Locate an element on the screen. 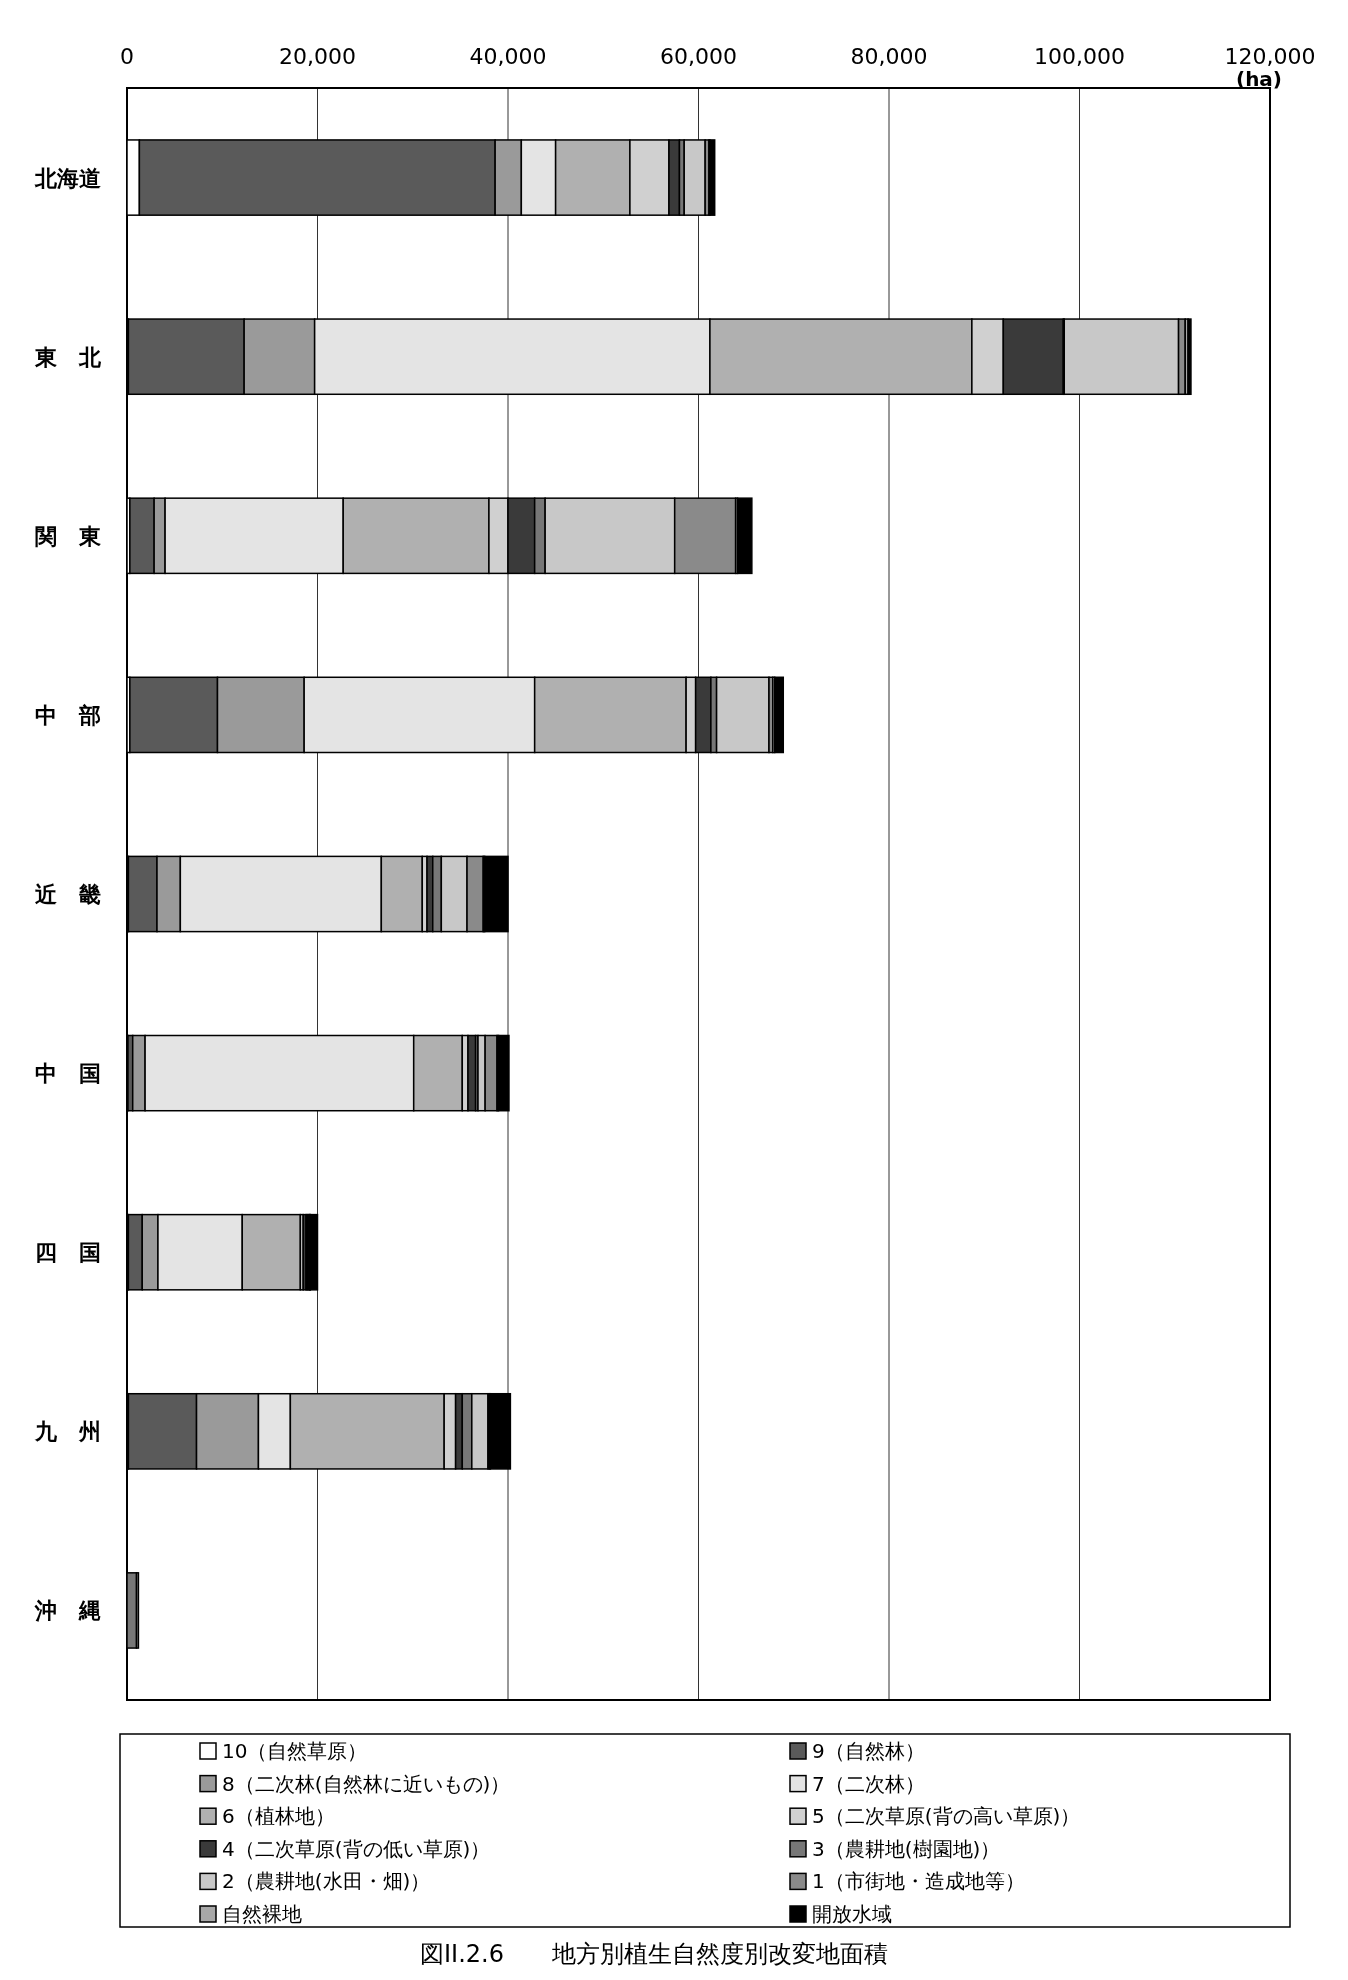  legend-label: 1（市街地・造成地等） is located at coordinates (918, 1881).